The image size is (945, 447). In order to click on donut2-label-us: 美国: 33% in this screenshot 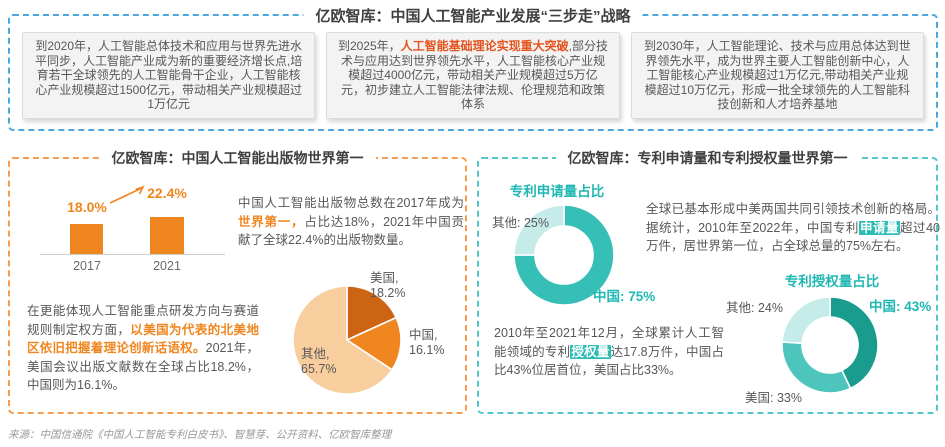, I will do `click(773, 398)`.